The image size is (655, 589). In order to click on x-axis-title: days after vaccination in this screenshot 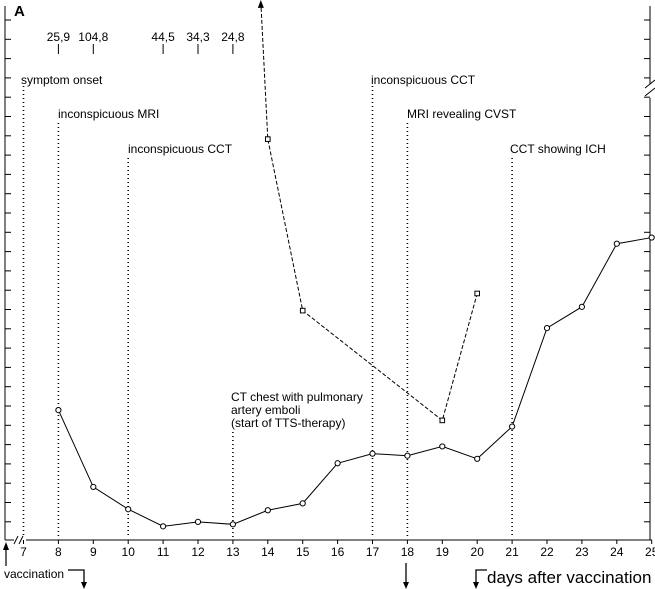, I will do `click(569, 577)`.